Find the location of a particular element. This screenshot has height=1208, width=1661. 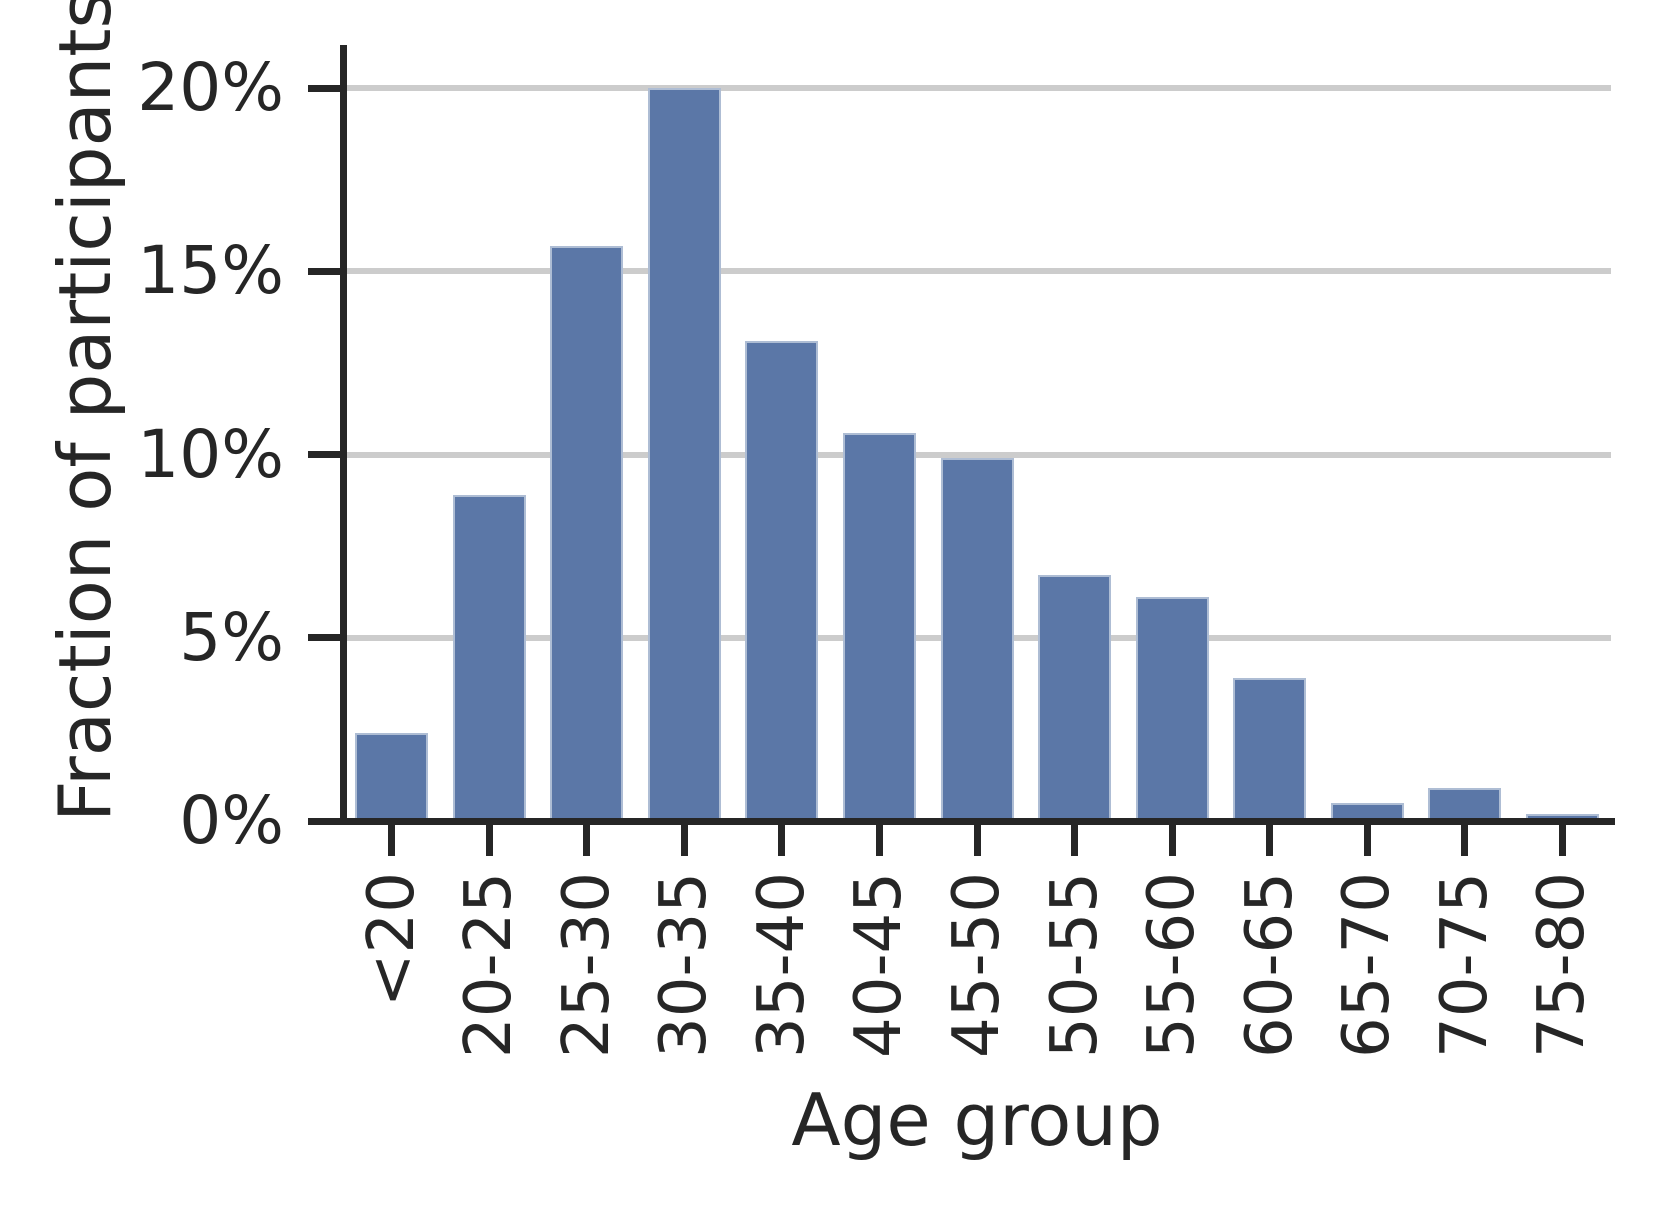

x-tick-label: 25-30 is located at coordinates (587, 965).